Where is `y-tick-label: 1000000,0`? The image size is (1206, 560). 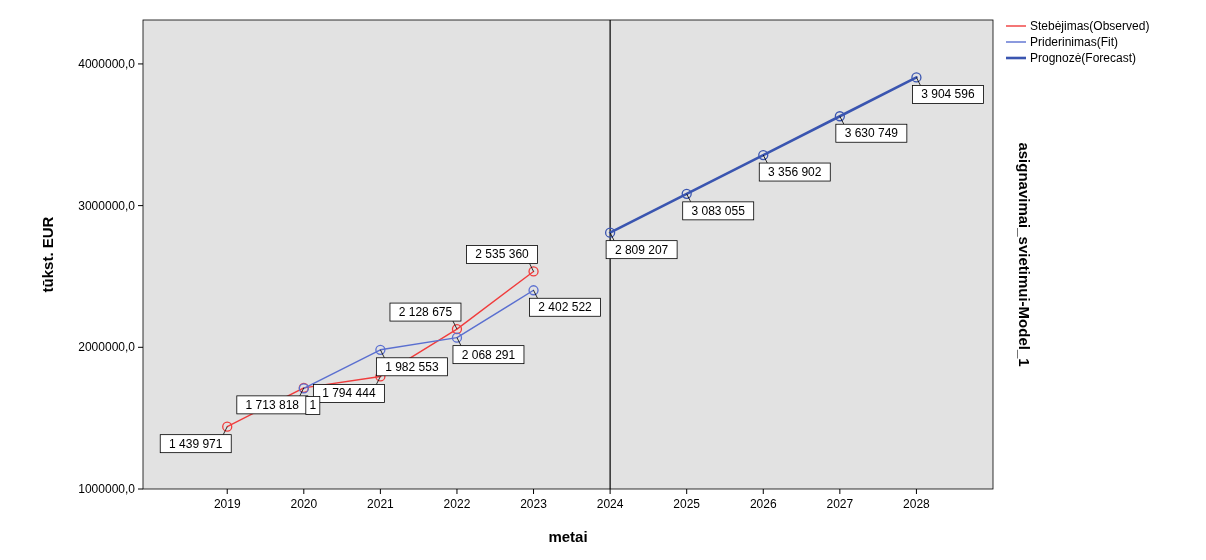
y-tick-label: 1000000,0 is located at coordinates (107, 489).